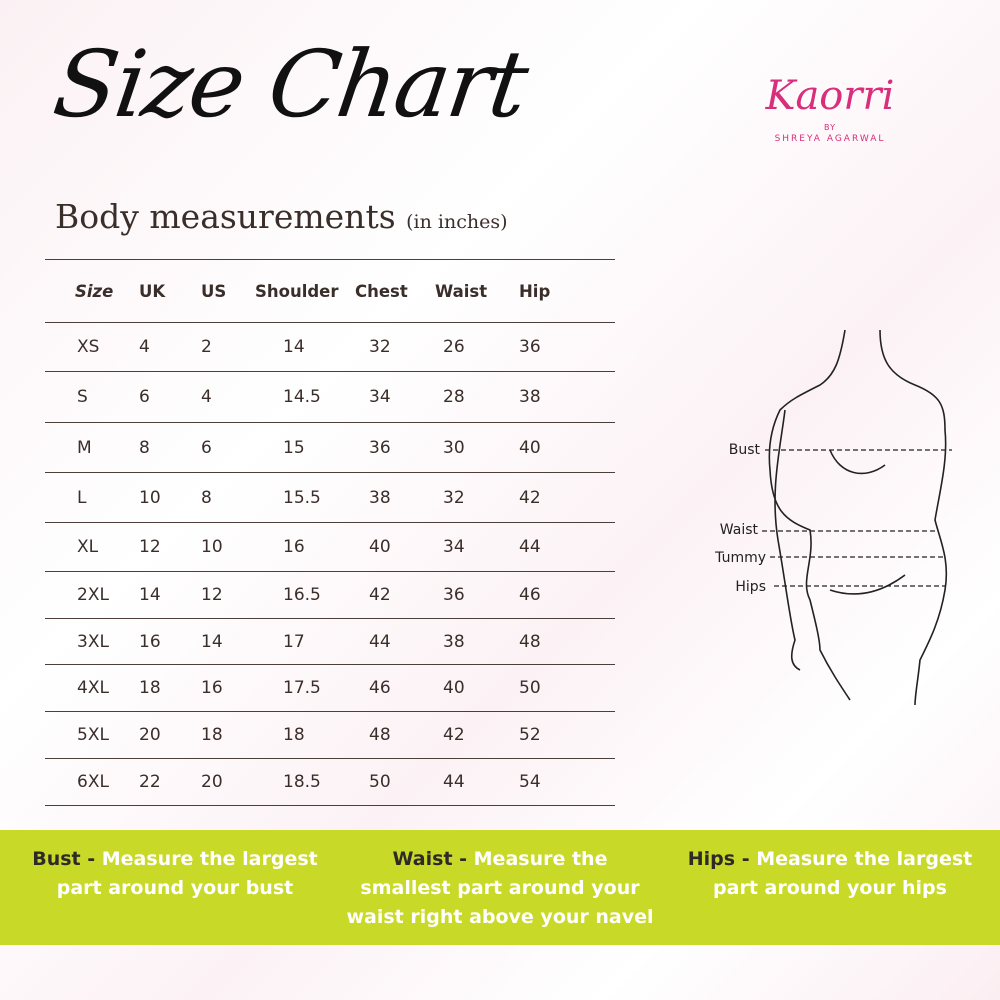 This screenshot has height=1000, width=1000. Describe the element at coordinates (305, 782) in the screenshot. I see `cell-shoulder: 18.5` at that location.